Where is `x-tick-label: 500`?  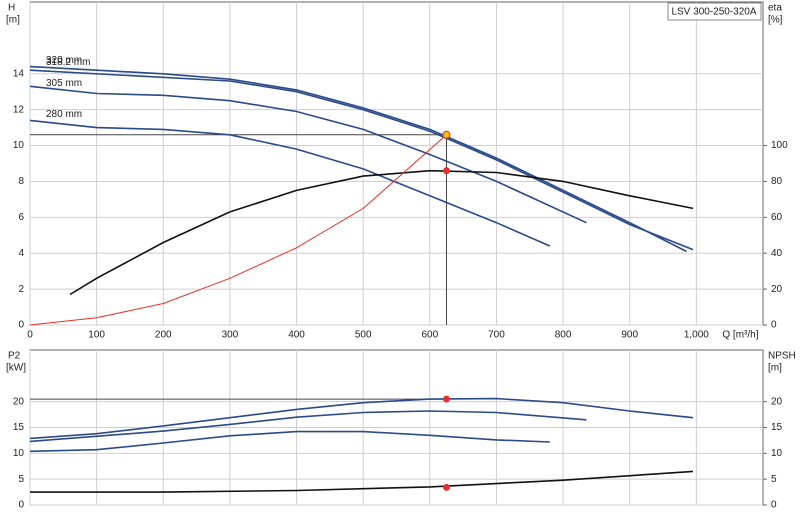
x-tick-label: 500 is located at coordinates (363, 335).